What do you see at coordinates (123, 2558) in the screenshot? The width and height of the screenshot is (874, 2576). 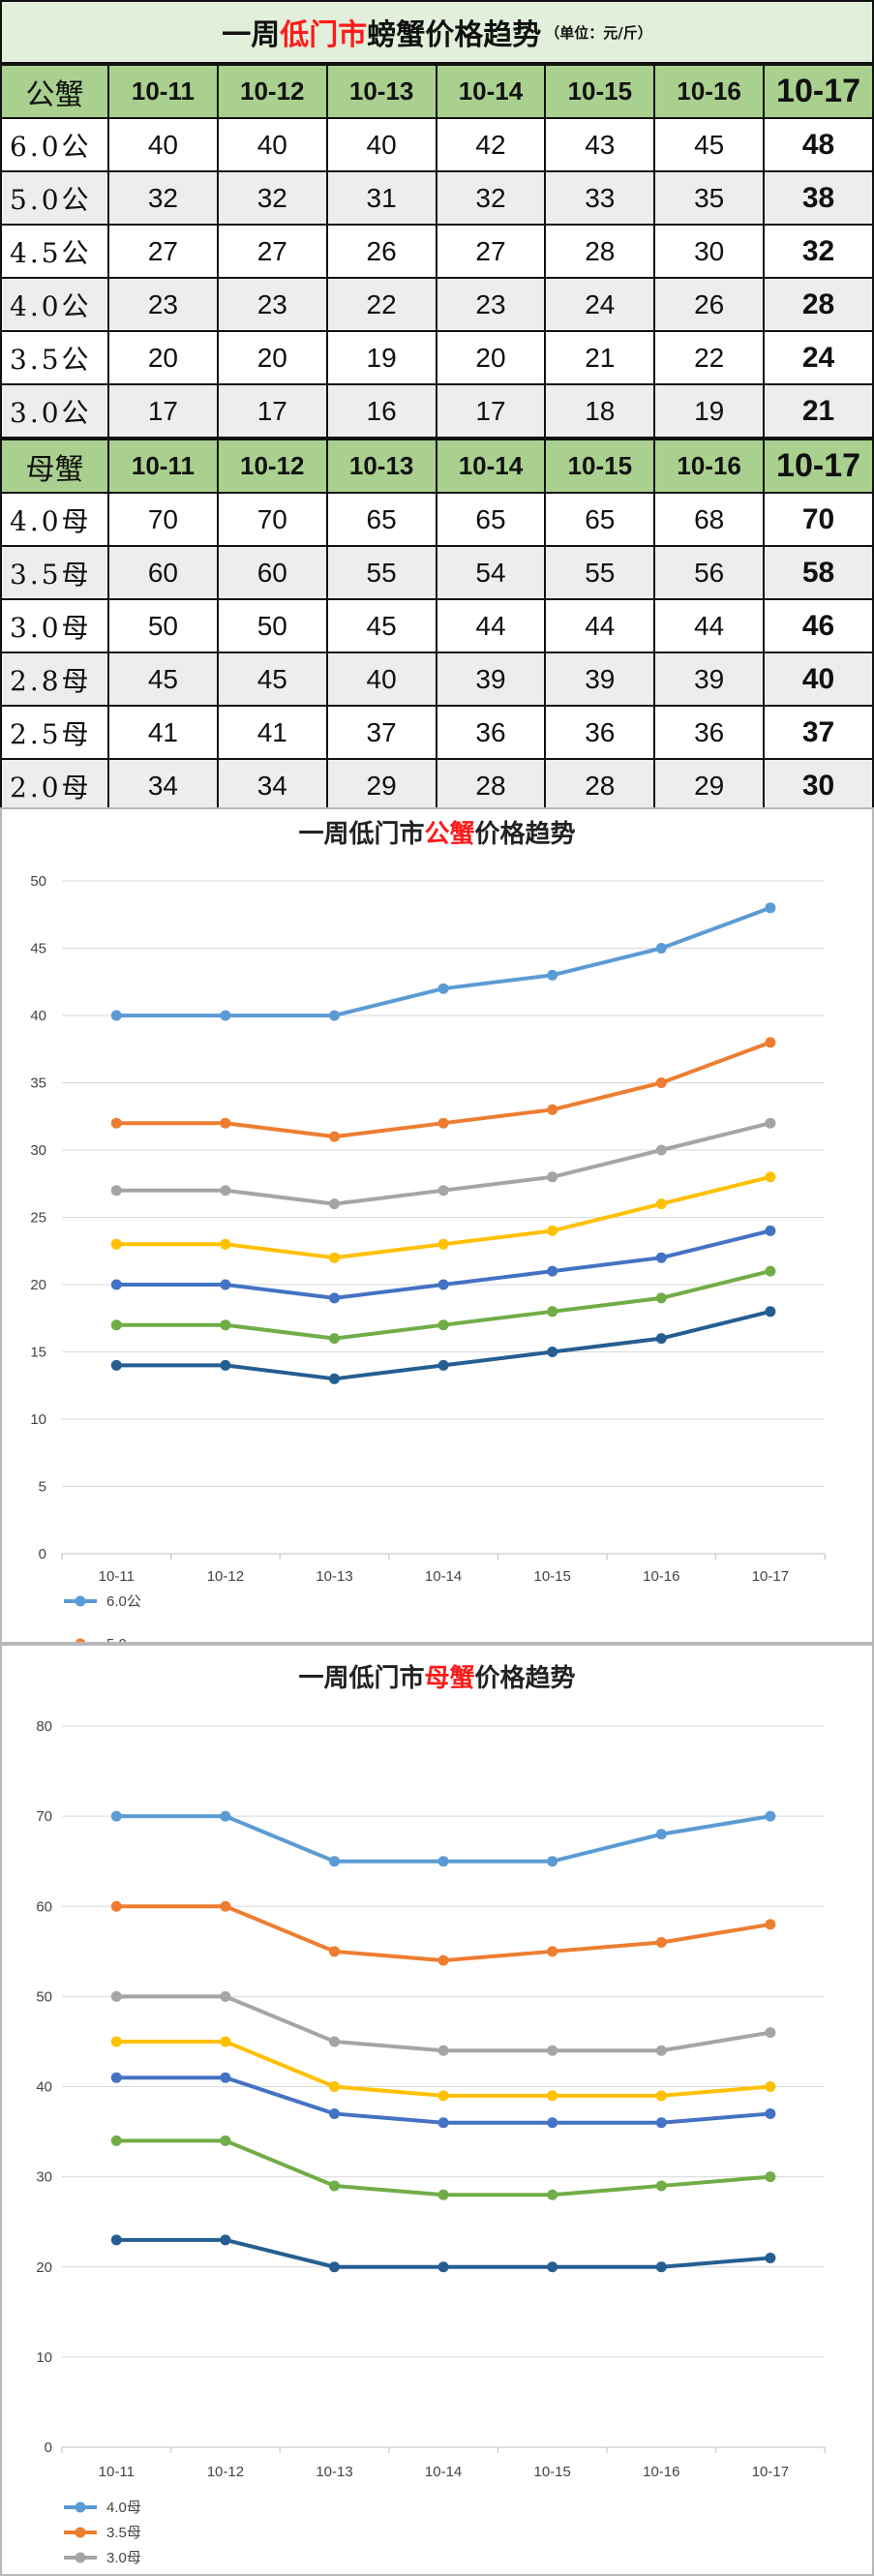 I see `legend-entry: 3.0母` at bounding box center [123, 2558].